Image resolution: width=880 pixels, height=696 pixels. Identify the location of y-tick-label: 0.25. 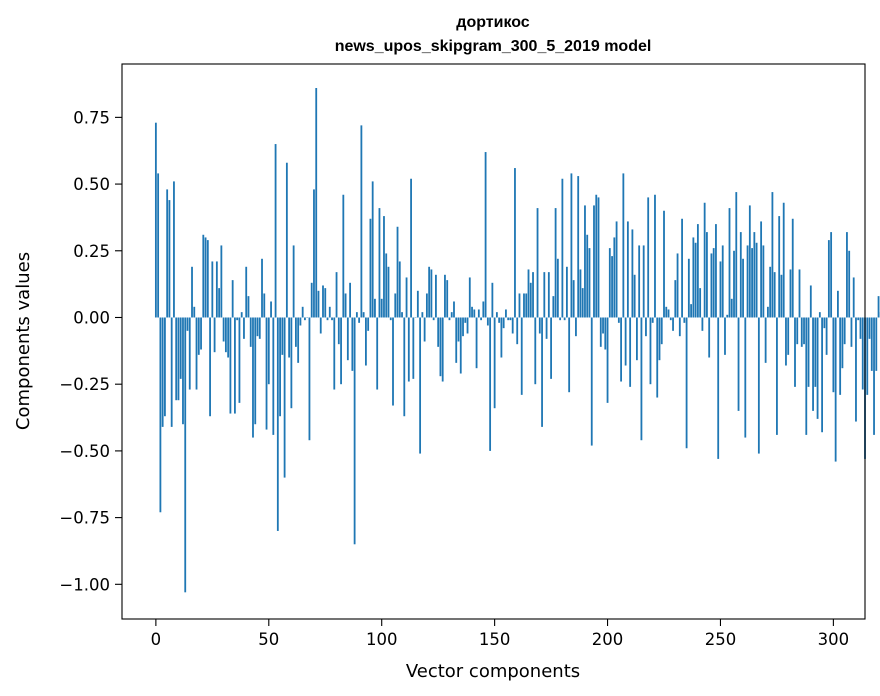
(91, 251).